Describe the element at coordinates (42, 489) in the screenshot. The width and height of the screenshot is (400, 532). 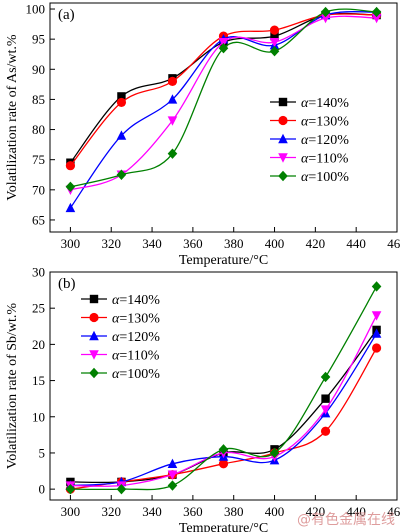
I see `y-tick-label: 0` at that location.